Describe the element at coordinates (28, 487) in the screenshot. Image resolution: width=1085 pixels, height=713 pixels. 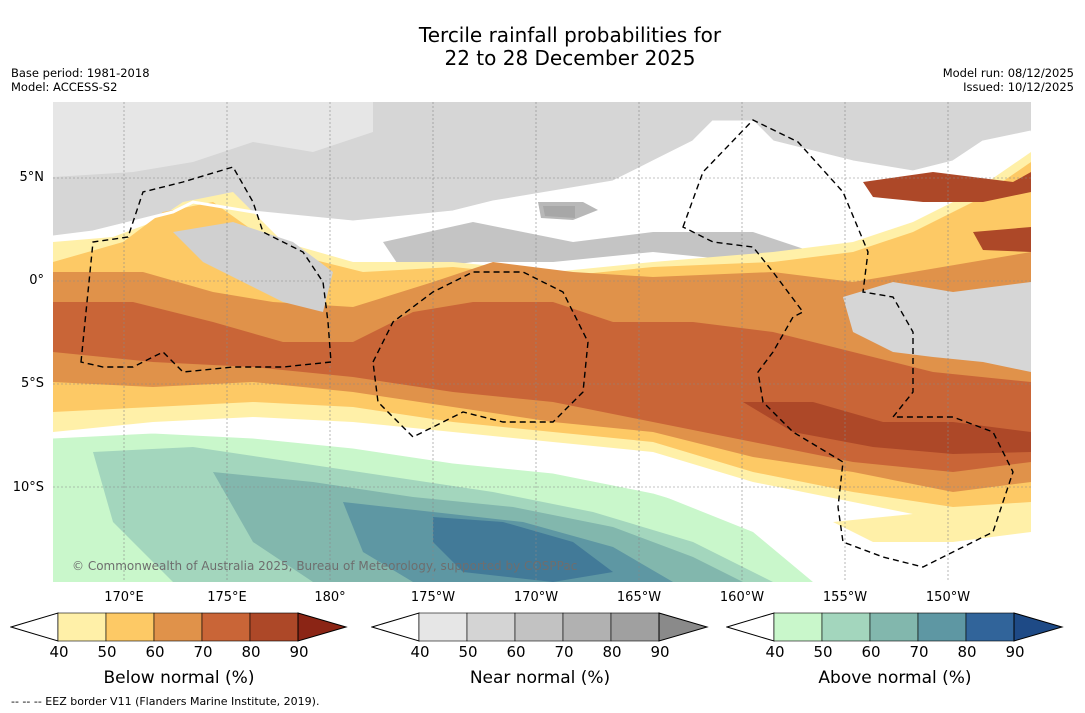
I see `lat-label-10s: 10°S` at that location.